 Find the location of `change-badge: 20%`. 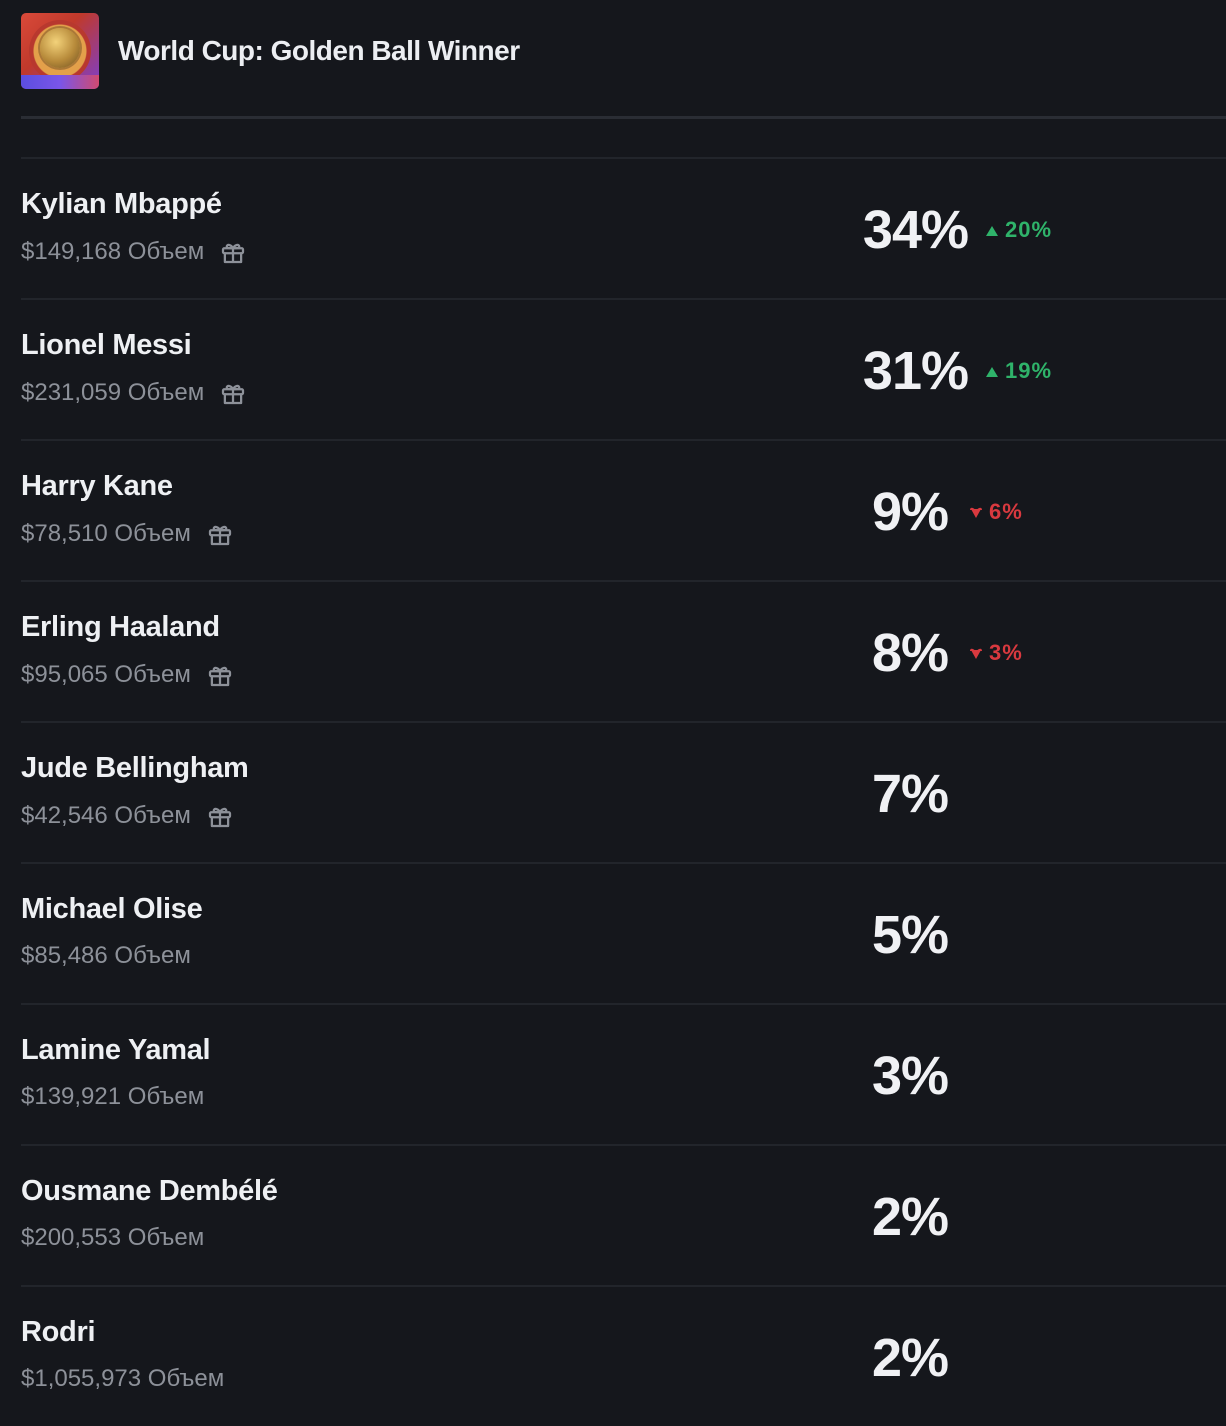

change-badge: 20% is located at coordinates (1018, 230).